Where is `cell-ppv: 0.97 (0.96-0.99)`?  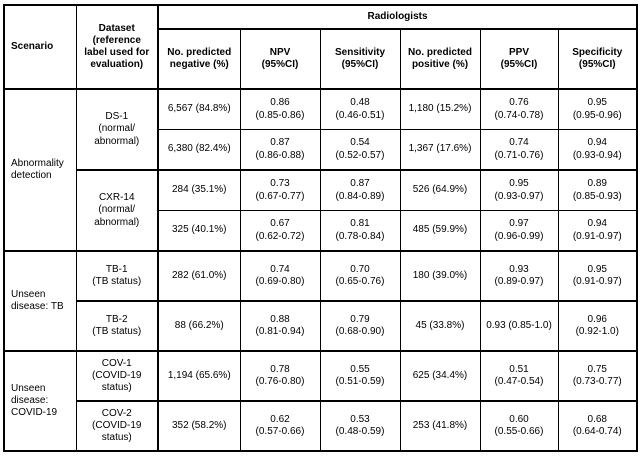
cell-ppv: 0.97 (0.96-0.99) is located at coordinates (519, 231).